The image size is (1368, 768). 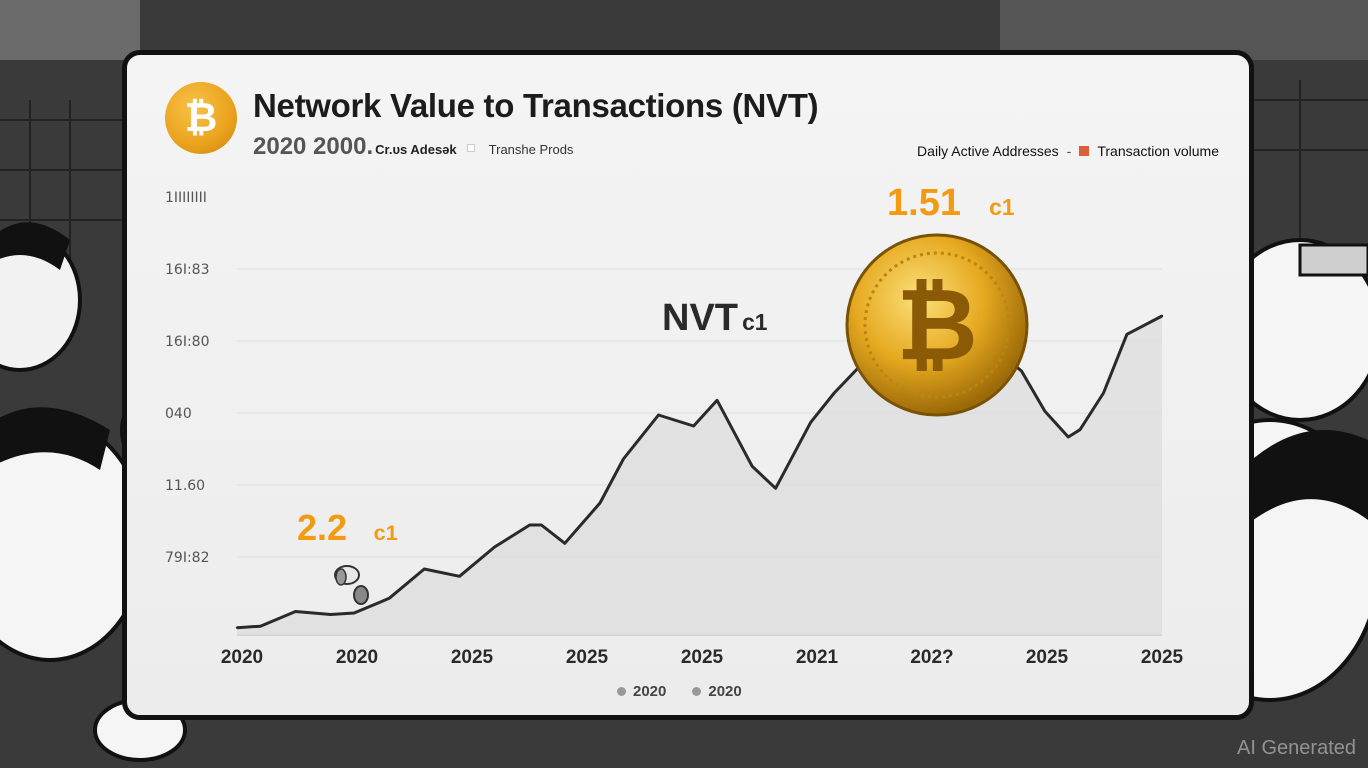 What do you see at coordinates (187, 342) in the screenshot?
I see `y-tick-label: 16I:80` at bounding box center [187, 342].